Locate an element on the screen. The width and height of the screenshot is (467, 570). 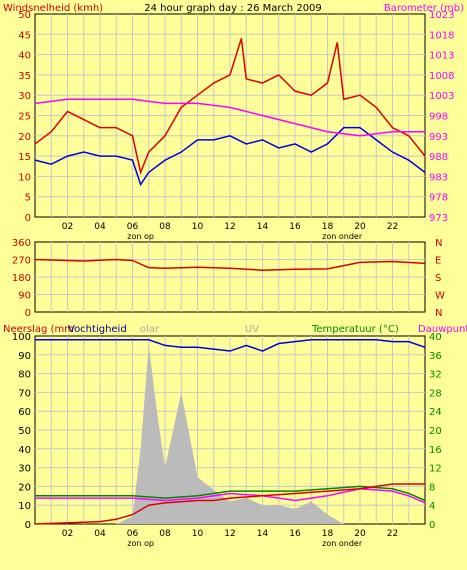
wind-xtick-10: 22 is located at coordinates (392, 227).